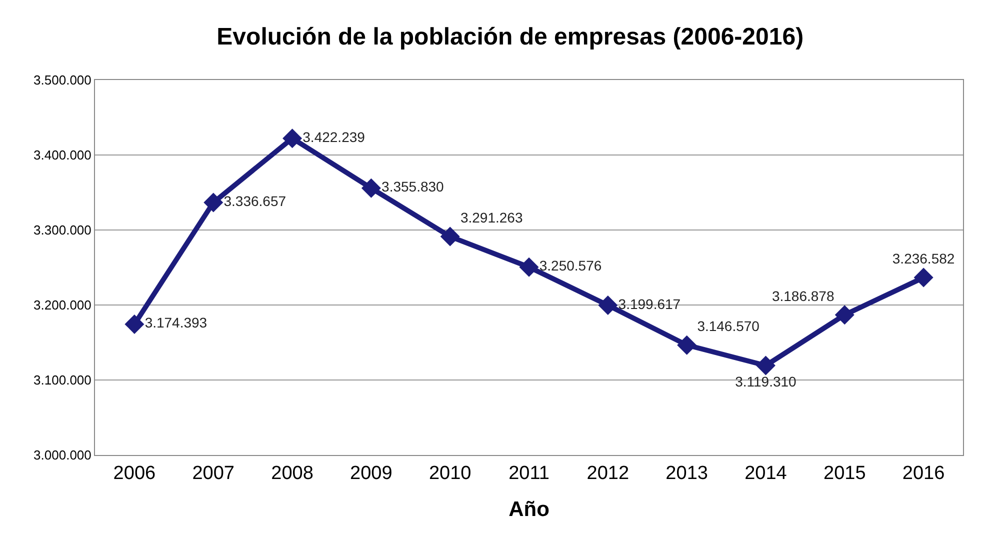 This screenshot has width=981, height=550. Describe the element at coordinates (766, 473) in the screenshot. I see `x-tick-label: 2014` at that location.